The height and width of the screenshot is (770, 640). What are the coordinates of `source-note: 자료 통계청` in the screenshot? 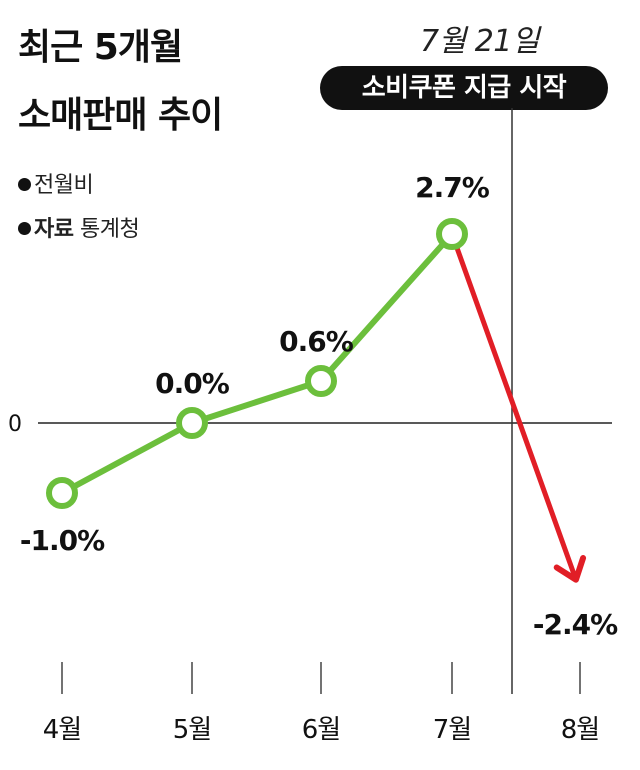 It's located at (79, 227).